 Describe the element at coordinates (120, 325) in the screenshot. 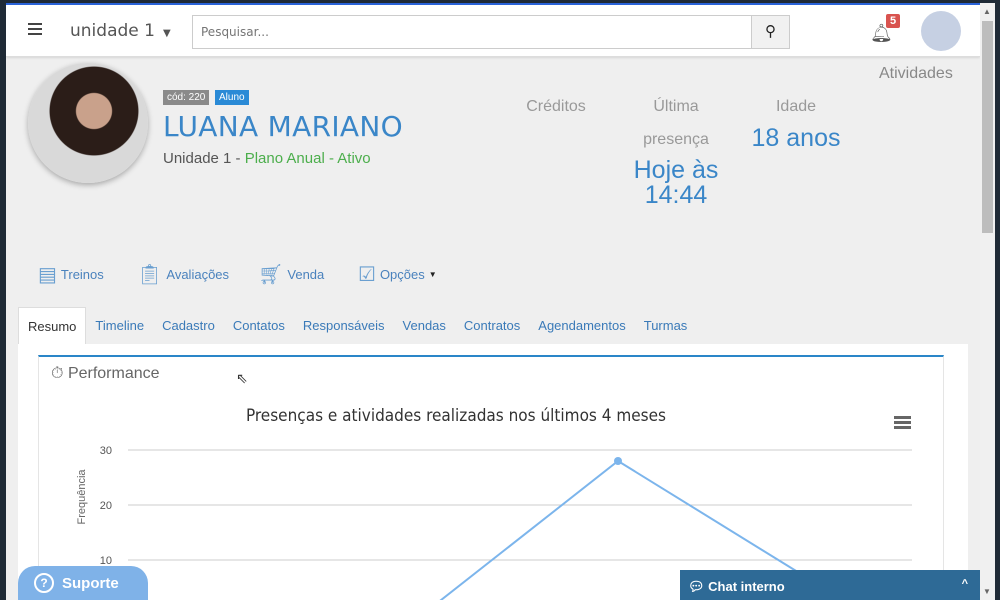

I see `tab-timeline: Timeline` at that location.